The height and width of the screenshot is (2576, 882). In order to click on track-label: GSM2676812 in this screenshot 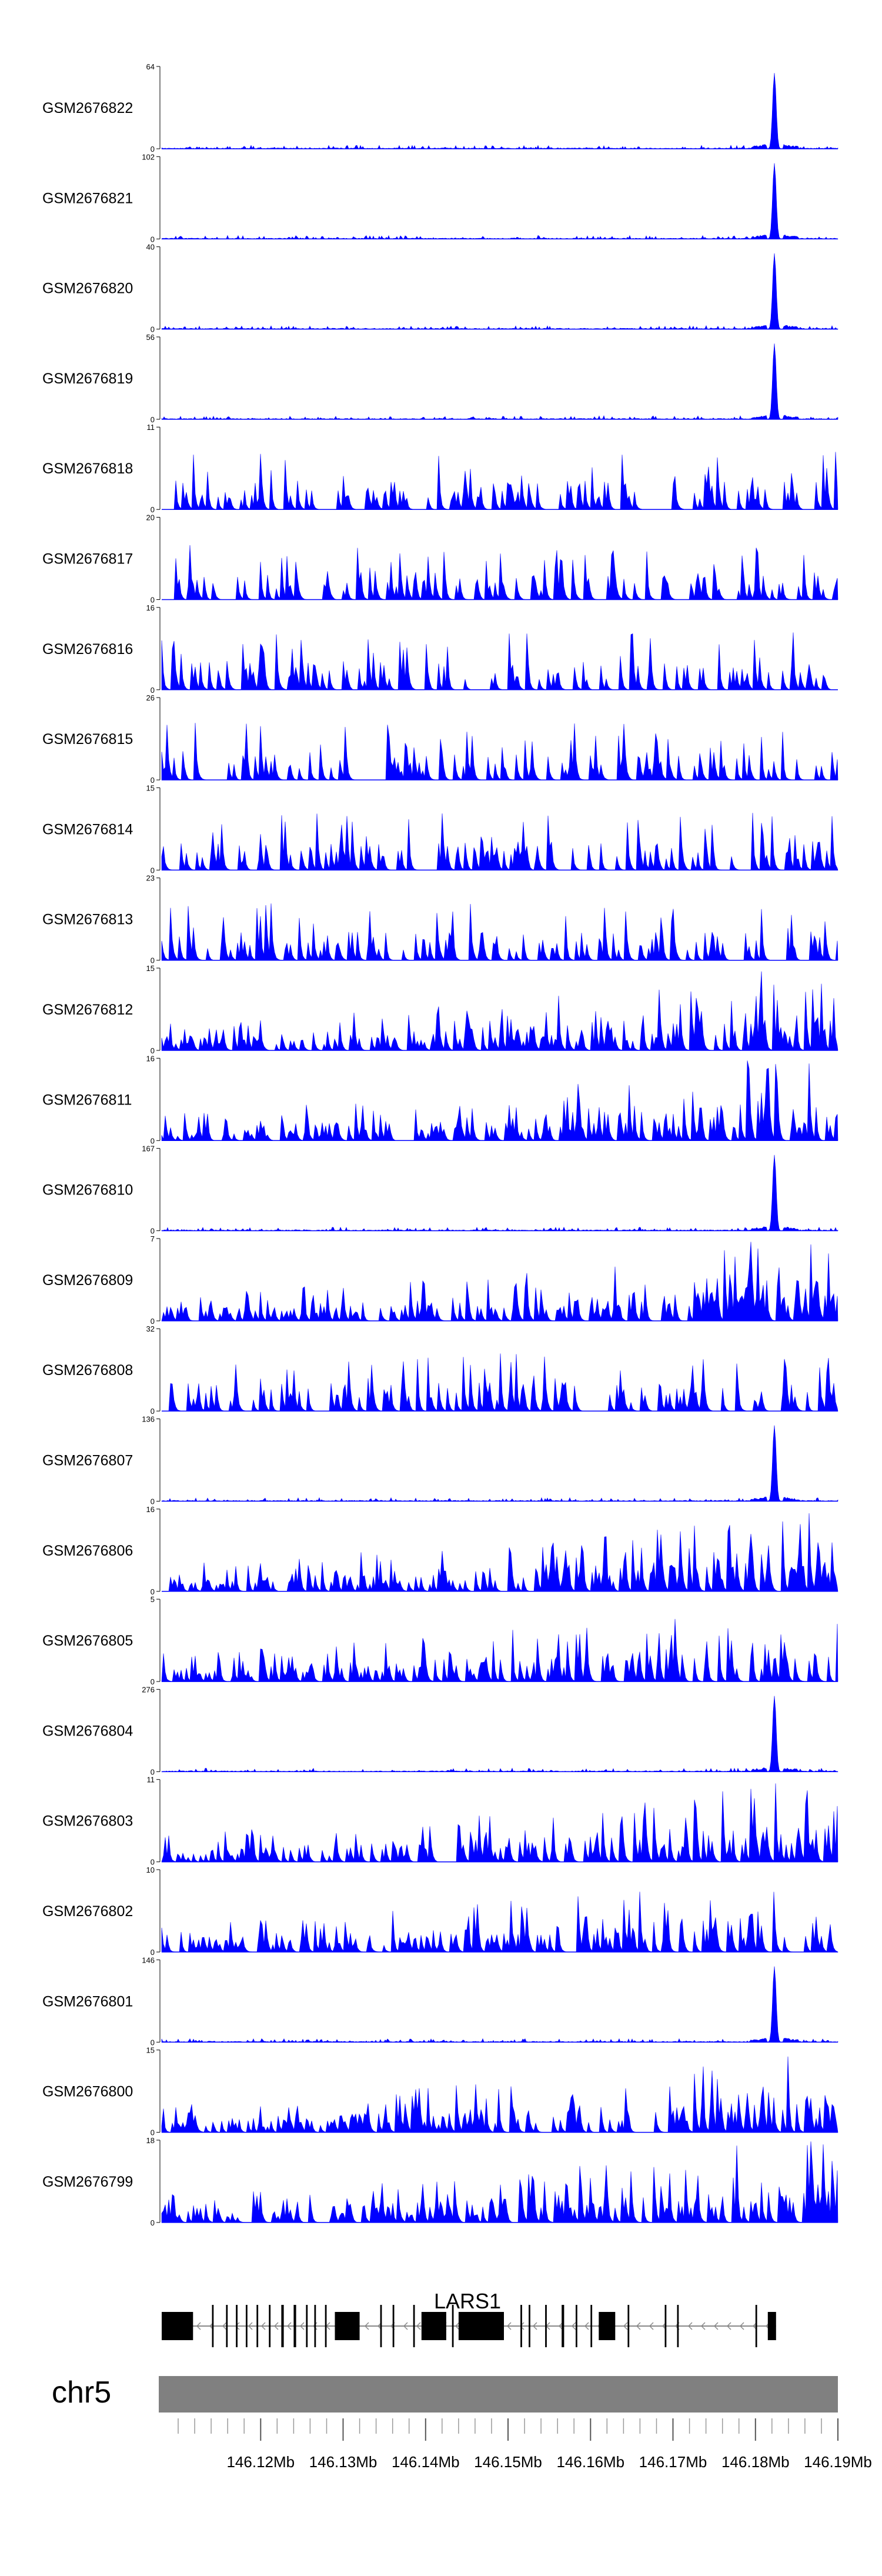, I will do `click(87, 1010)`.